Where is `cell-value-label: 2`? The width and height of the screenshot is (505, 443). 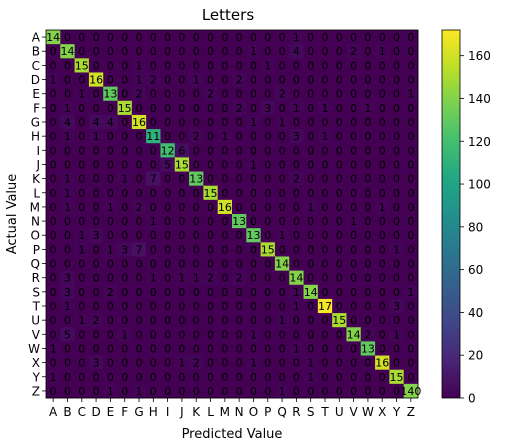 cell-value-label: 2 is located at coordinates (210, 94).